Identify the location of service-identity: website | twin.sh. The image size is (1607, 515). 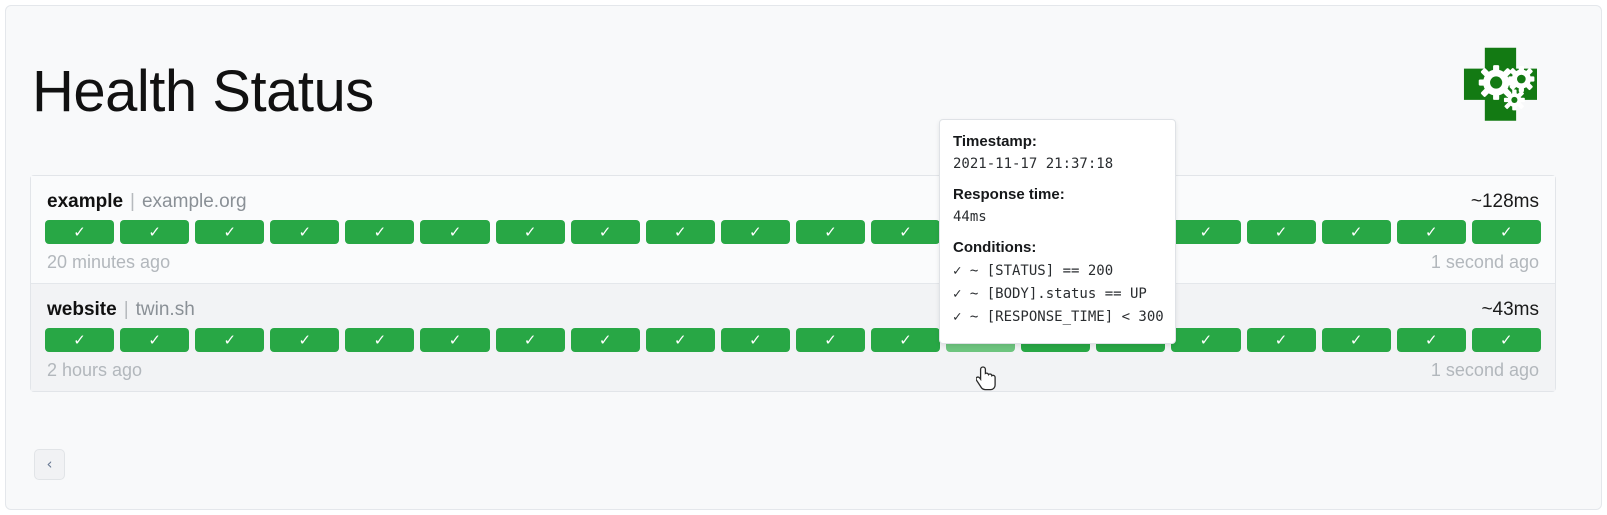
(121, 310).